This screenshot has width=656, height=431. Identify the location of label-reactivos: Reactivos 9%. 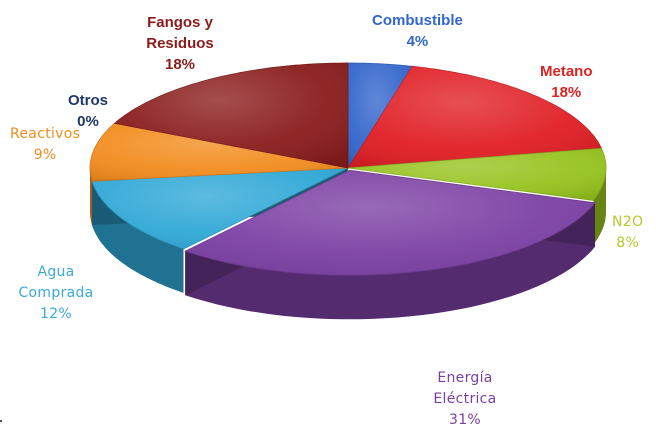
(45, 145).